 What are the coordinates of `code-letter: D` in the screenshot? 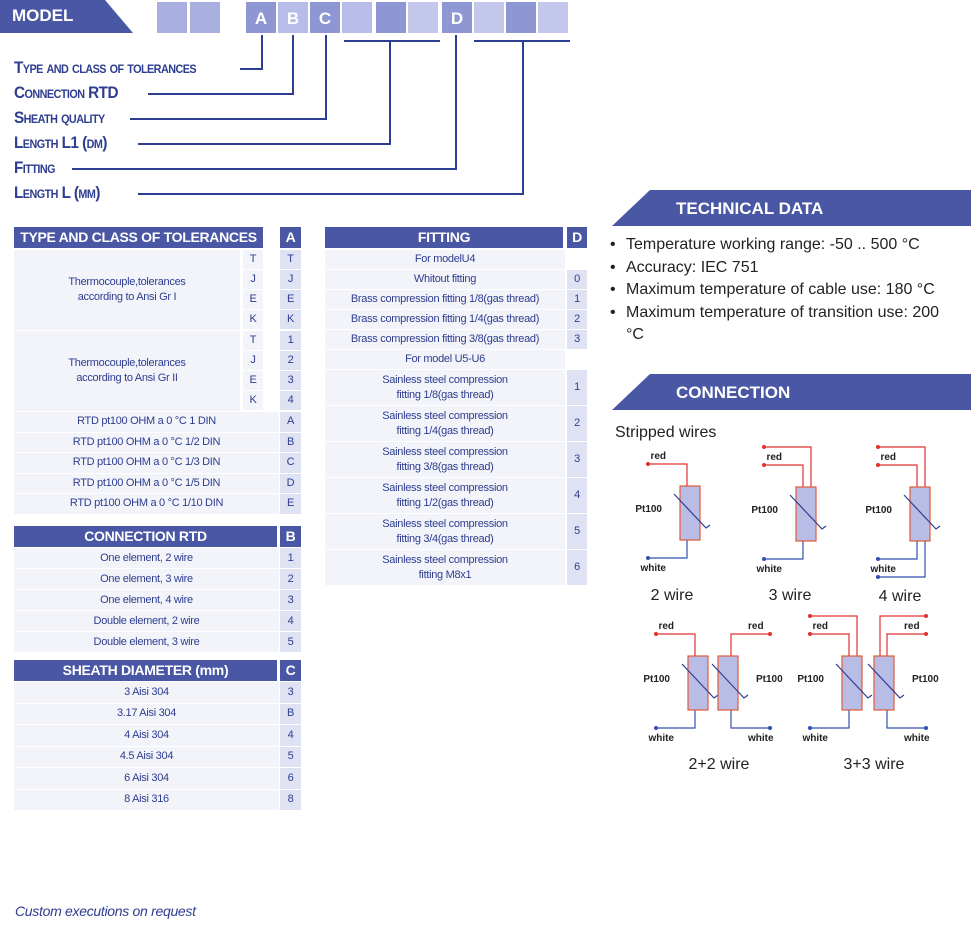 It's located at (457, 18).